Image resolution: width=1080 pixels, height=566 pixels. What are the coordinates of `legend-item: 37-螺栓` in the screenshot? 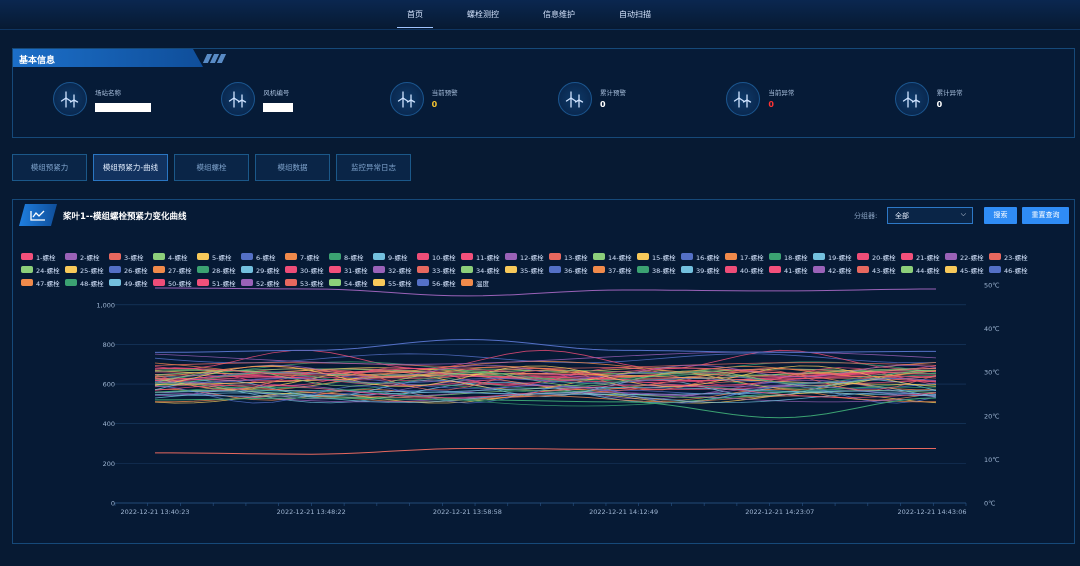 It's located at (613, 270).